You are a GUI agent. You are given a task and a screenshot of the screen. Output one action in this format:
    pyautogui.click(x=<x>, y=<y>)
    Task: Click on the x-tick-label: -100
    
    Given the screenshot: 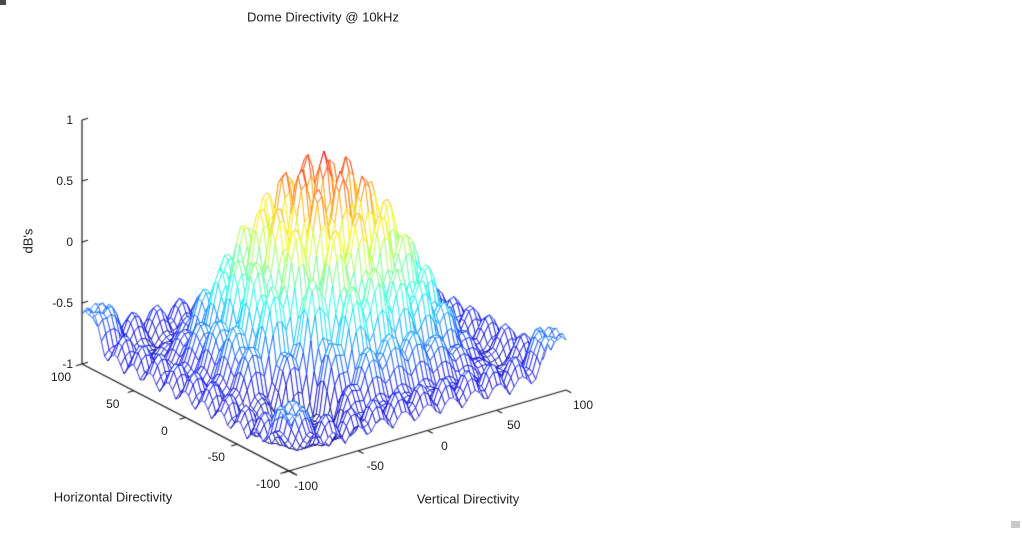 What is the action you would take?
    pyautogui.click(x=268, y=484)
    